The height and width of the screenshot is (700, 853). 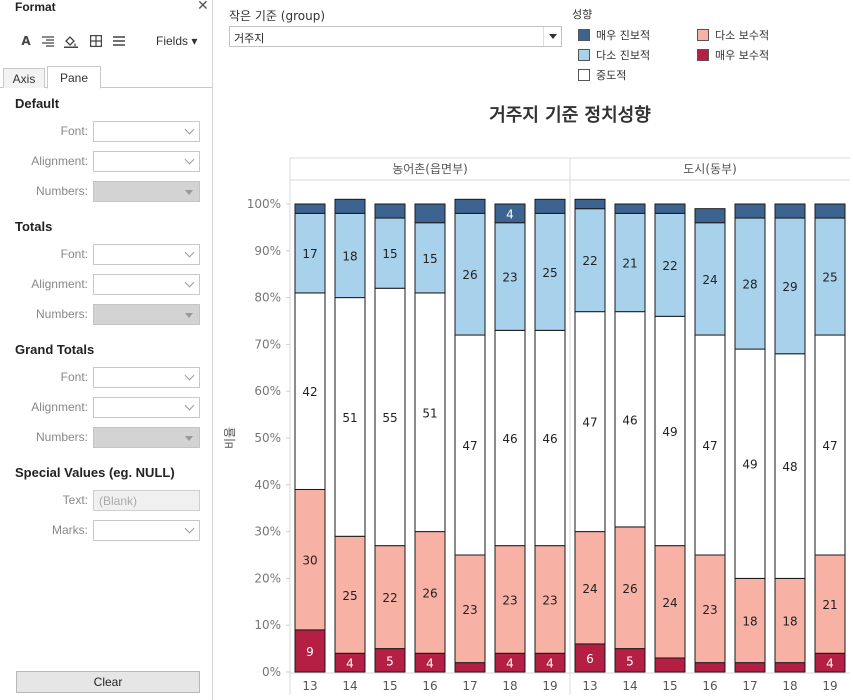 What do you see at coordinates (267, 625) in the screenshot?
I see `y-tick-label: 10%` at bounding box center [267, 625].